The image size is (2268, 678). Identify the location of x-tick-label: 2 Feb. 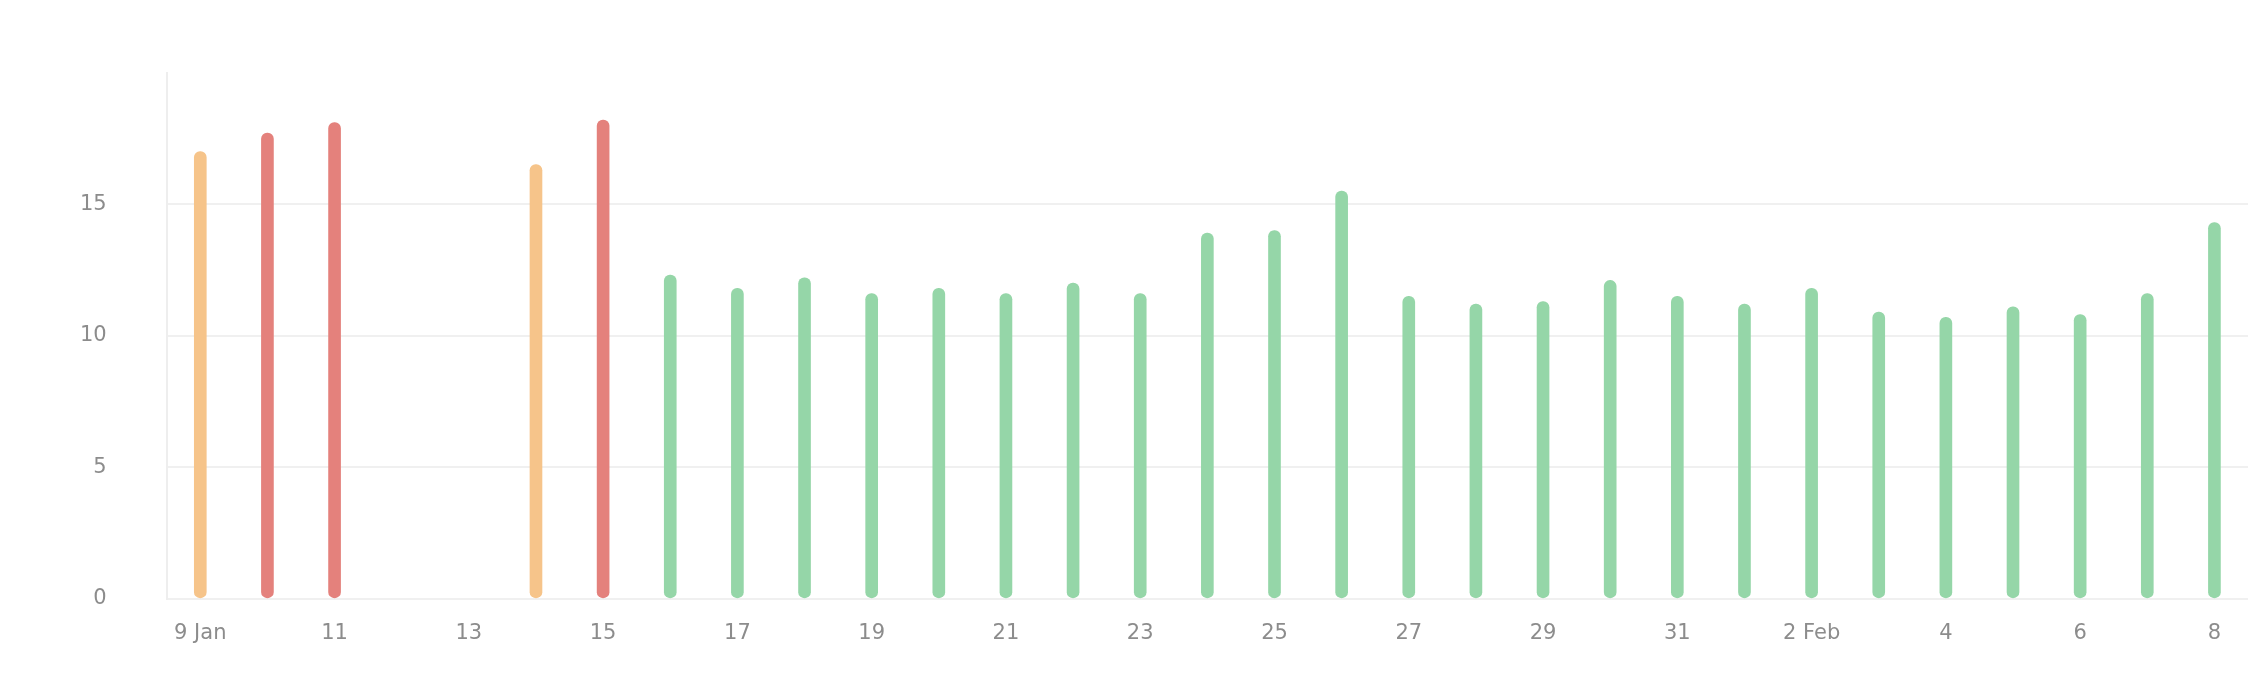
(1811, 631).